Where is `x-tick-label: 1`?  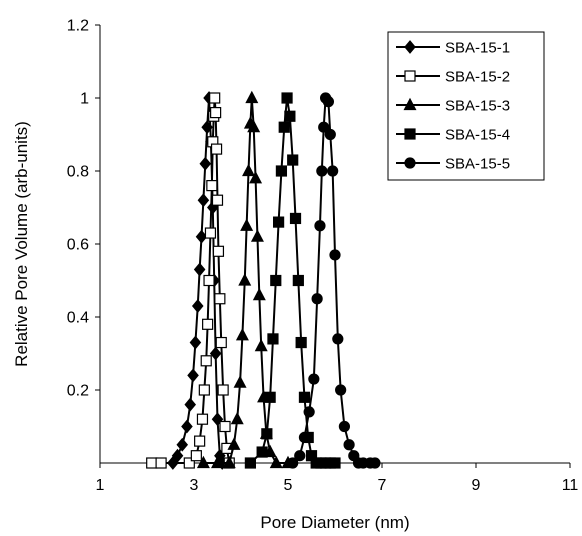 x-tick-label: 1 is located at coordinates (100, 485).